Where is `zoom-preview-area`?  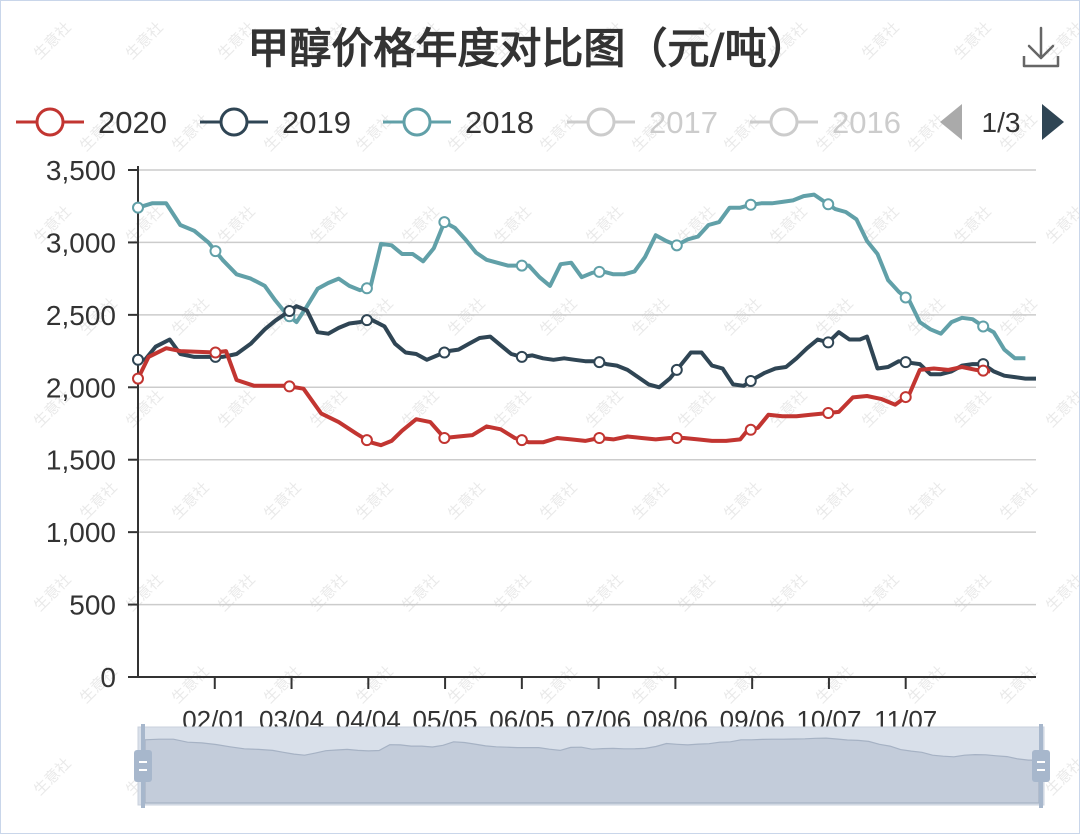 zoom-preview-area is located at coordinates (592, 770).